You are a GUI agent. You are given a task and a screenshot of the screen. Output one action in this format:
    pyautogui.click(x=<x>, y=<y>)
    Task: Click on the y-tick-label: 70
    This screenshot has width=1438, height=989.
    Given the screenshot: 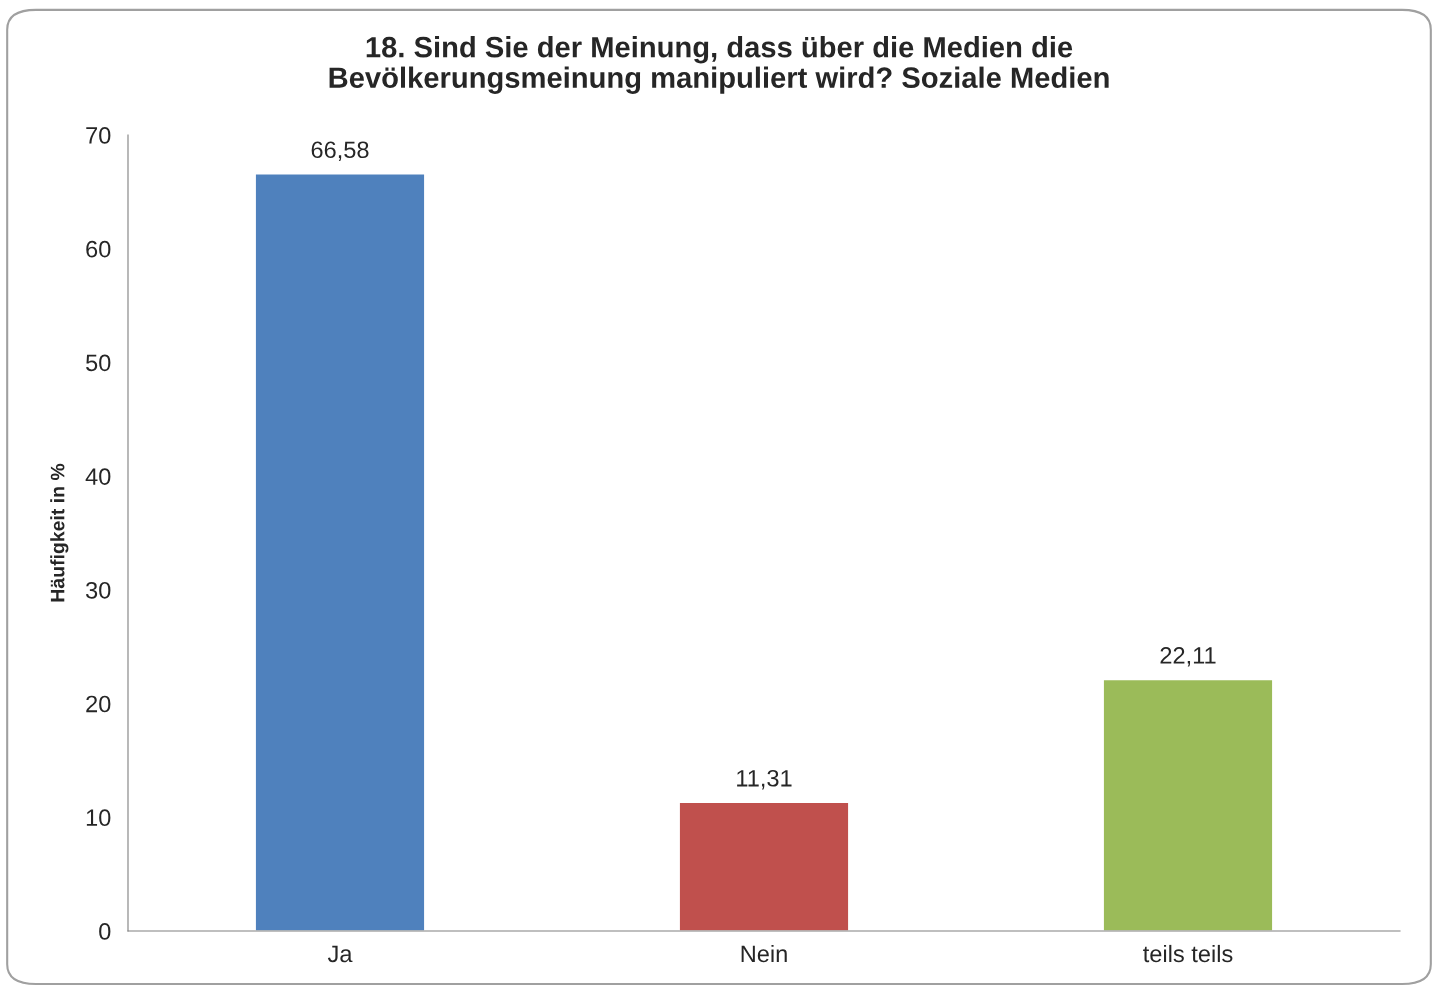 What is the action you would take?
    pyautogui.click(x=98, y=135)
    